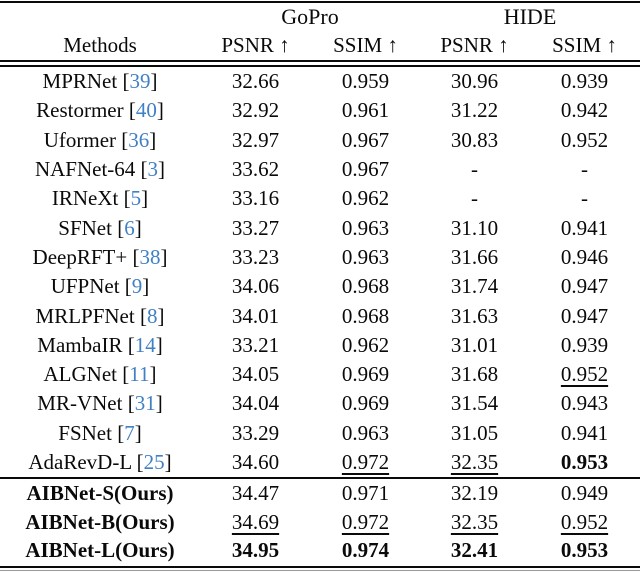 This screenshot has width=640, height=575. I want to click on value-cell: 30.83, so click(474, 140).